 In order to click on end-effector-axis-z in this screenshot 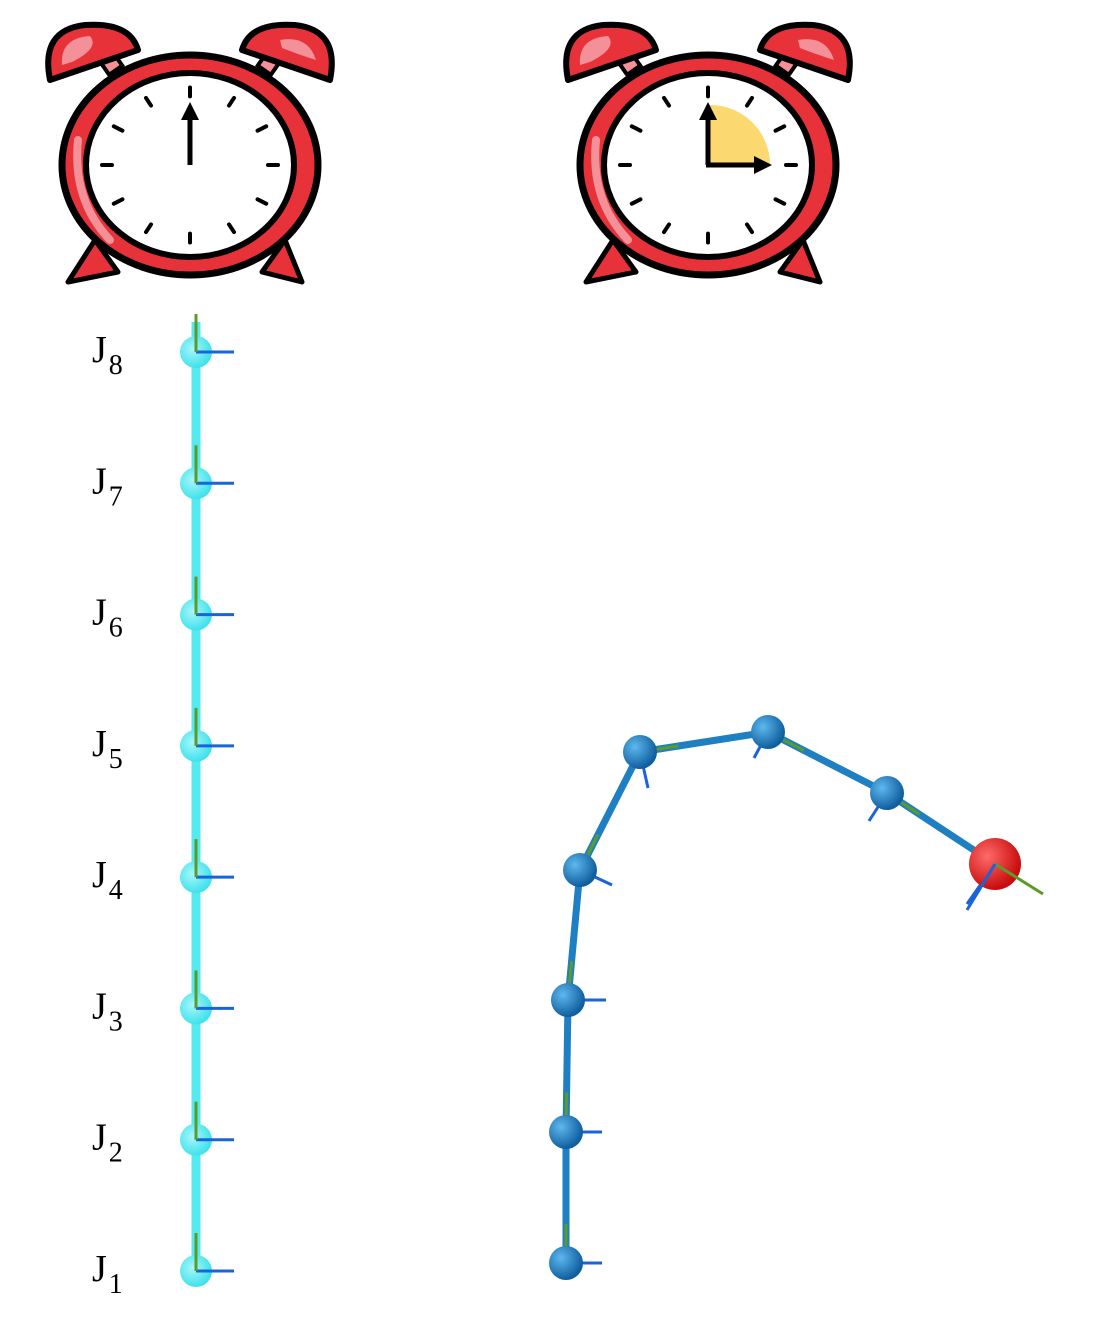, I will do `click(1019, 879)`.